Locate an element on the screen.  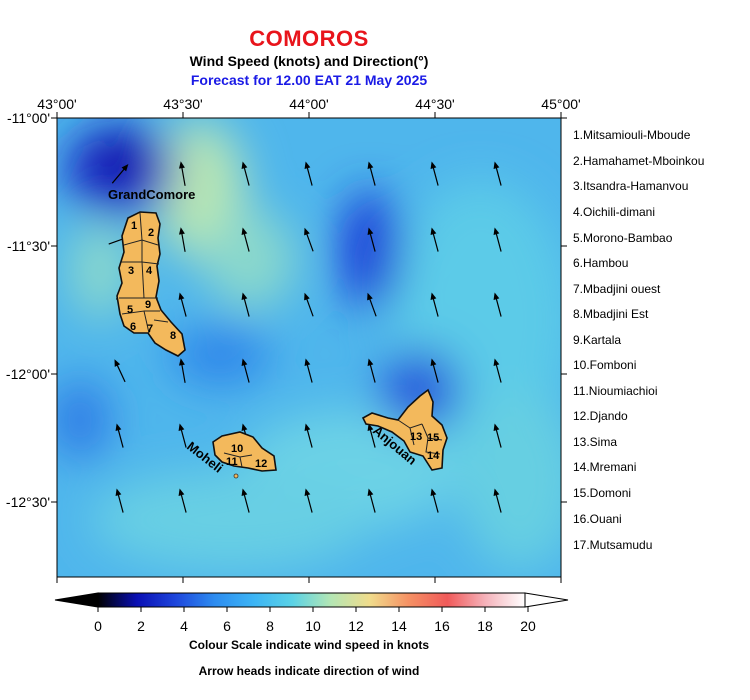
region-8: 8.Mbadjini Est is located at coordinates (611, 314).